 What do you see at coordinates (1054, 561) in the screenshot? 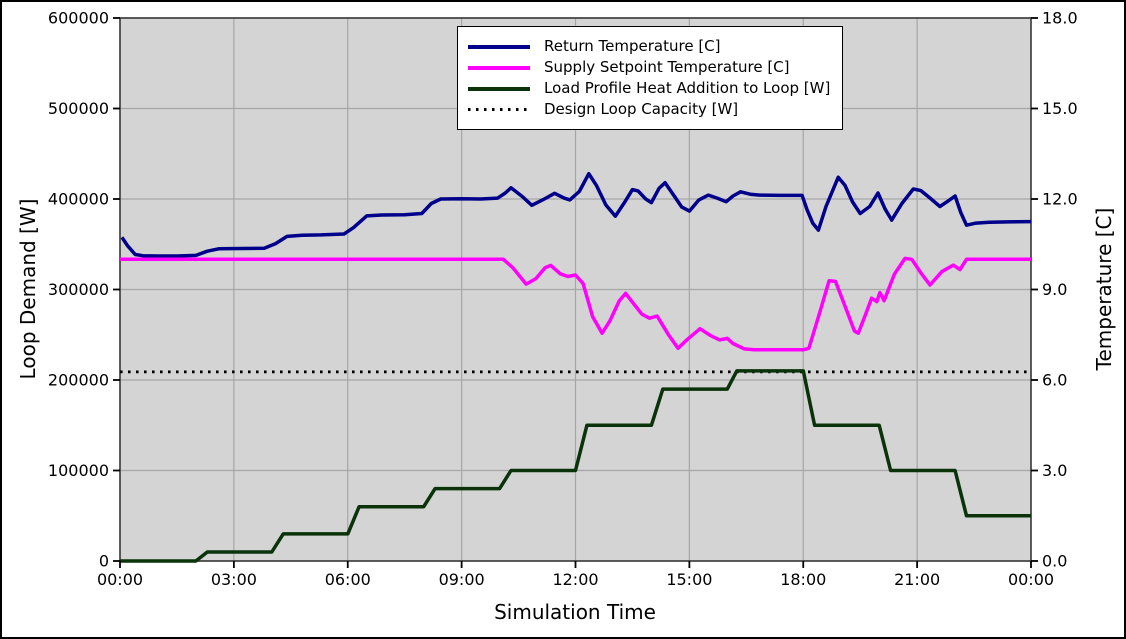
I see `y-right-tick-label: 0.0` at bounding box center [1054, 561].